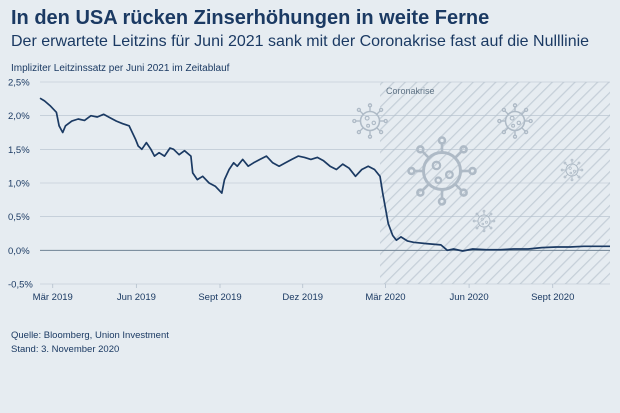 Image resolution: width=620 pixels, height=413 pixels. I want to click on y-tick-label: 2,0%, so click(19, 116).